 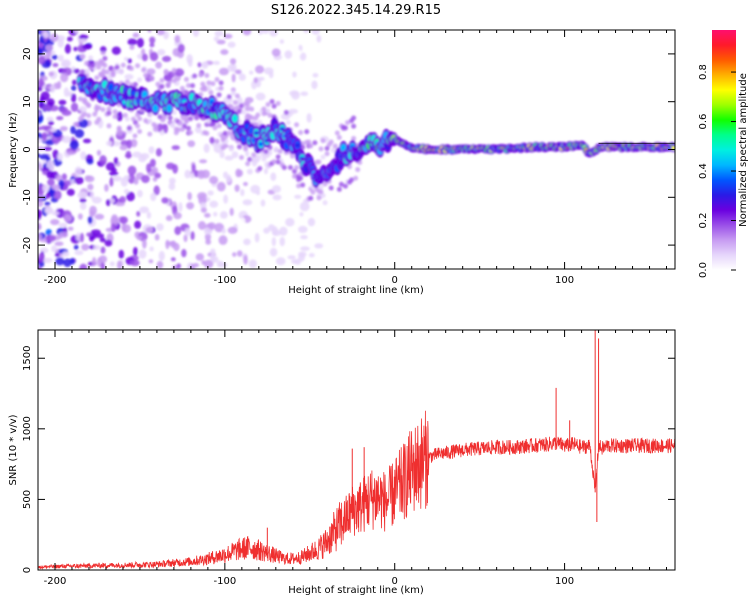 What do you see at coordinates (564, 581) in the screenshot?
I see `snr-x-tick-label: 100` at bounding box center [564, 581].